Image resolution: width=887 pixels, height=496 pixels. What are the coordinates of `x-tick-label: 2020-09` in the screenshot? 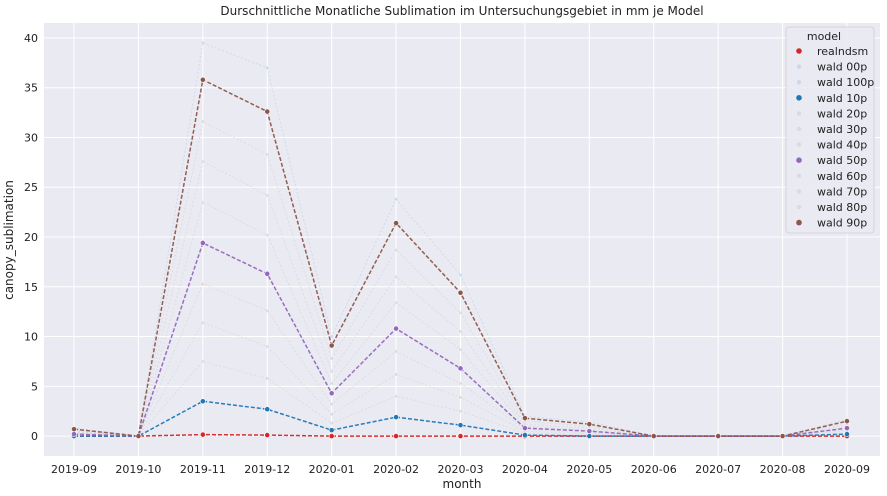 It's located at (847, 469).